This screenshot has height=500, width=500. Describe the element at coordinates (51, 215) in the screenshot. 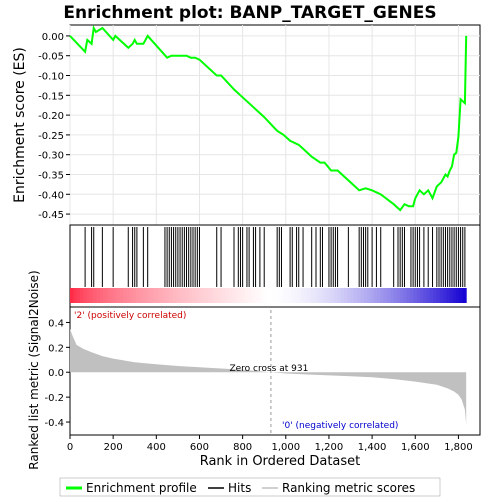

I see `es-y-tick-label: -0.45` at that location.